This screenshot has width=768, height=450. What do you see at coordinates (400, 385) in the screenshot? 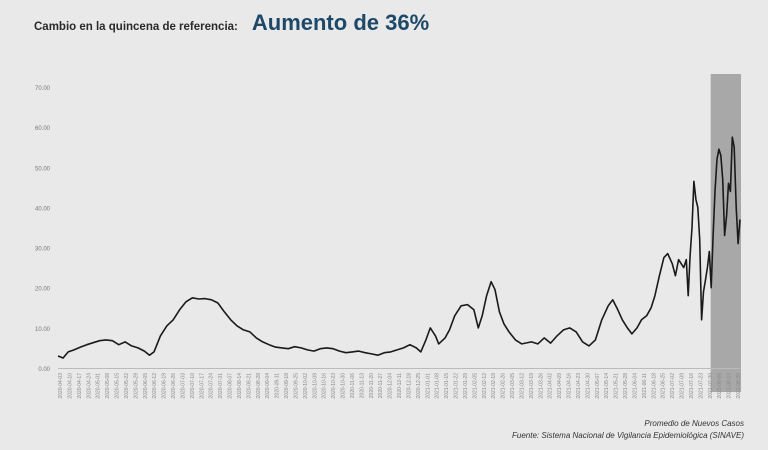
I see `x-tick-label: 2020-12-11` at bounding box center [400, 385].